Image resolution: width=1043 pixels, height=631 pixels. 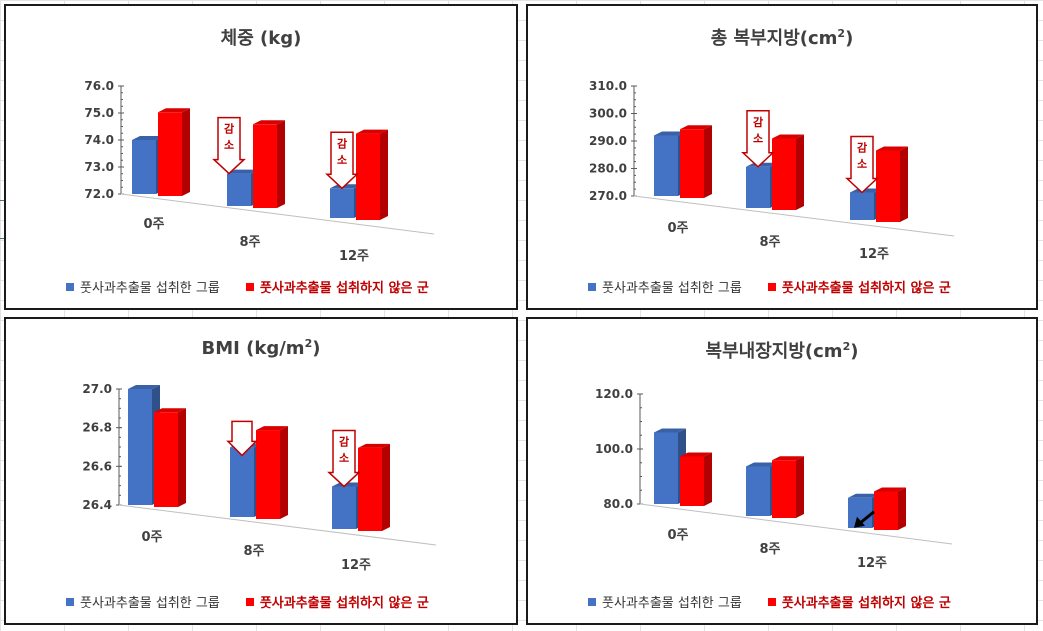 What do you see at coordinates (618, 504) in the screenshot?
I see `y-tick-label: 80.0` at bounding box center [618, 504].